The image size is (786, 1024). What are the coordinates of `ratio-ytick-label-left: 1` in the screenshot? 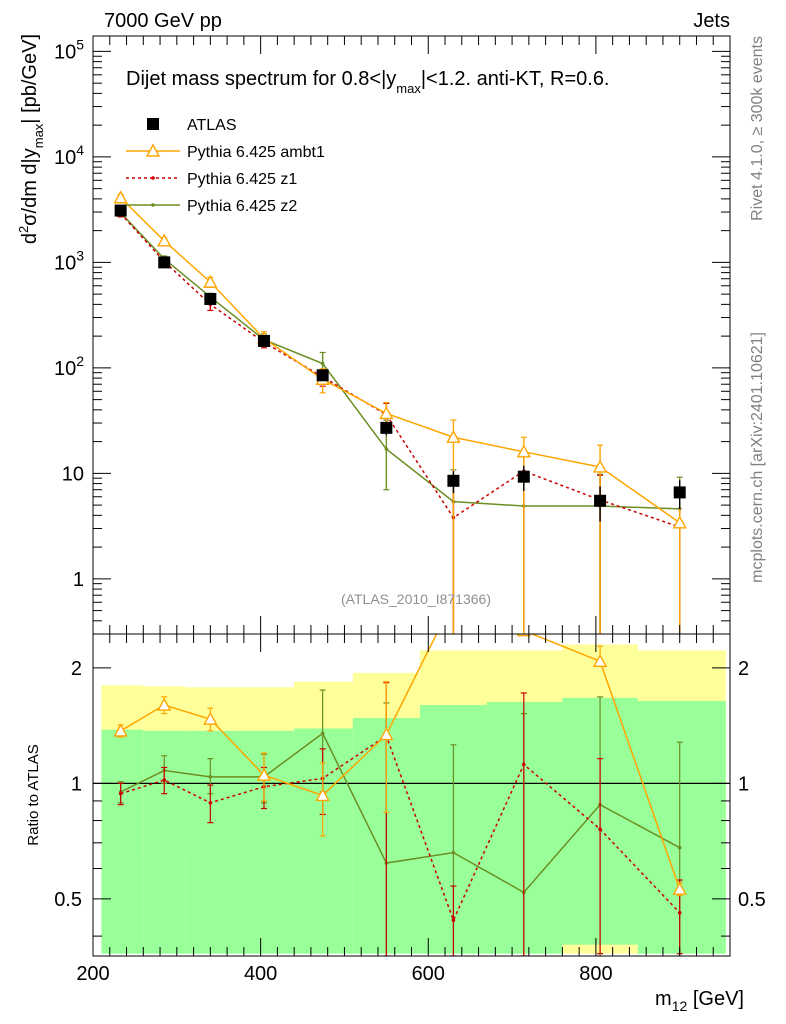 It's located at (76, 784).